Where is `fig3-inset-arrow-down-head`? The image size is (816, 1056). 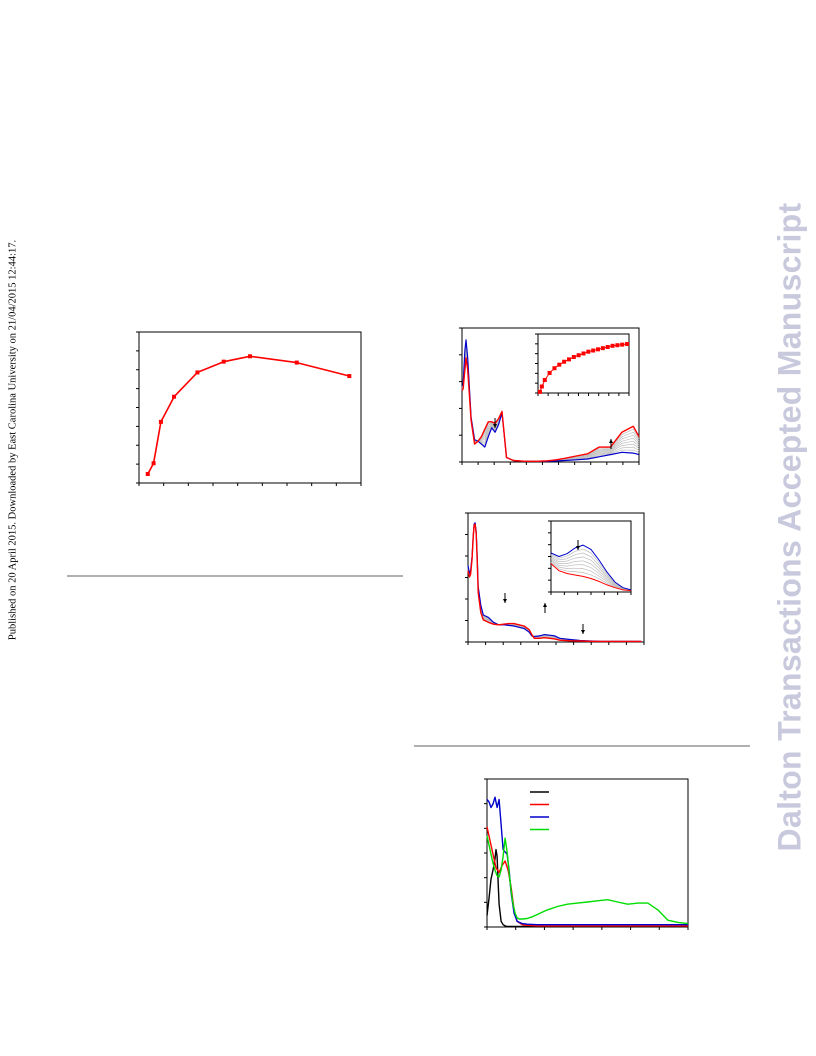
fig3-inset-arrow-down-head is located at coordinates (578, 548).